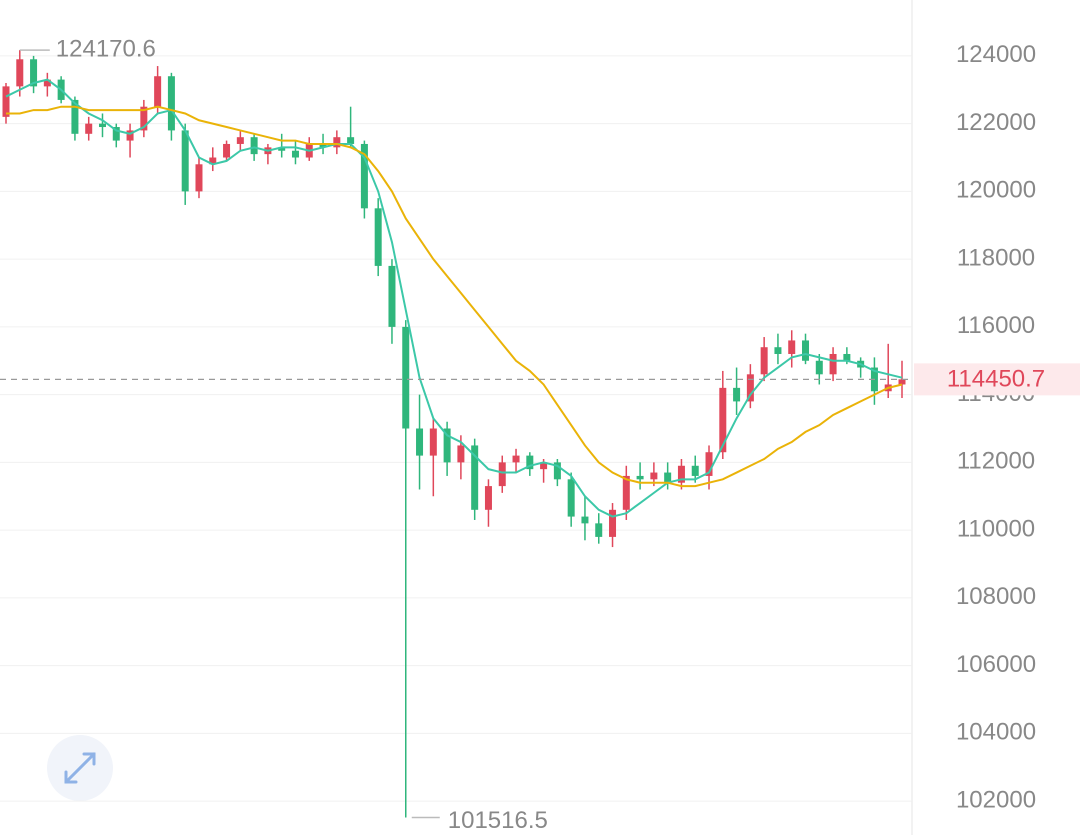  Describe the element at coordinates (996, 461) in the screenshot. I see `y-tick-label: 112000` at that location.